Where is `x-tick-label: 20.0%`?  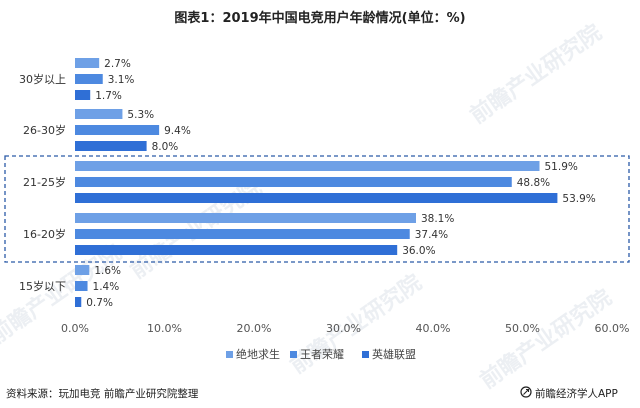 x-tick-label: 20.0% is located at coordinates (254, 328).